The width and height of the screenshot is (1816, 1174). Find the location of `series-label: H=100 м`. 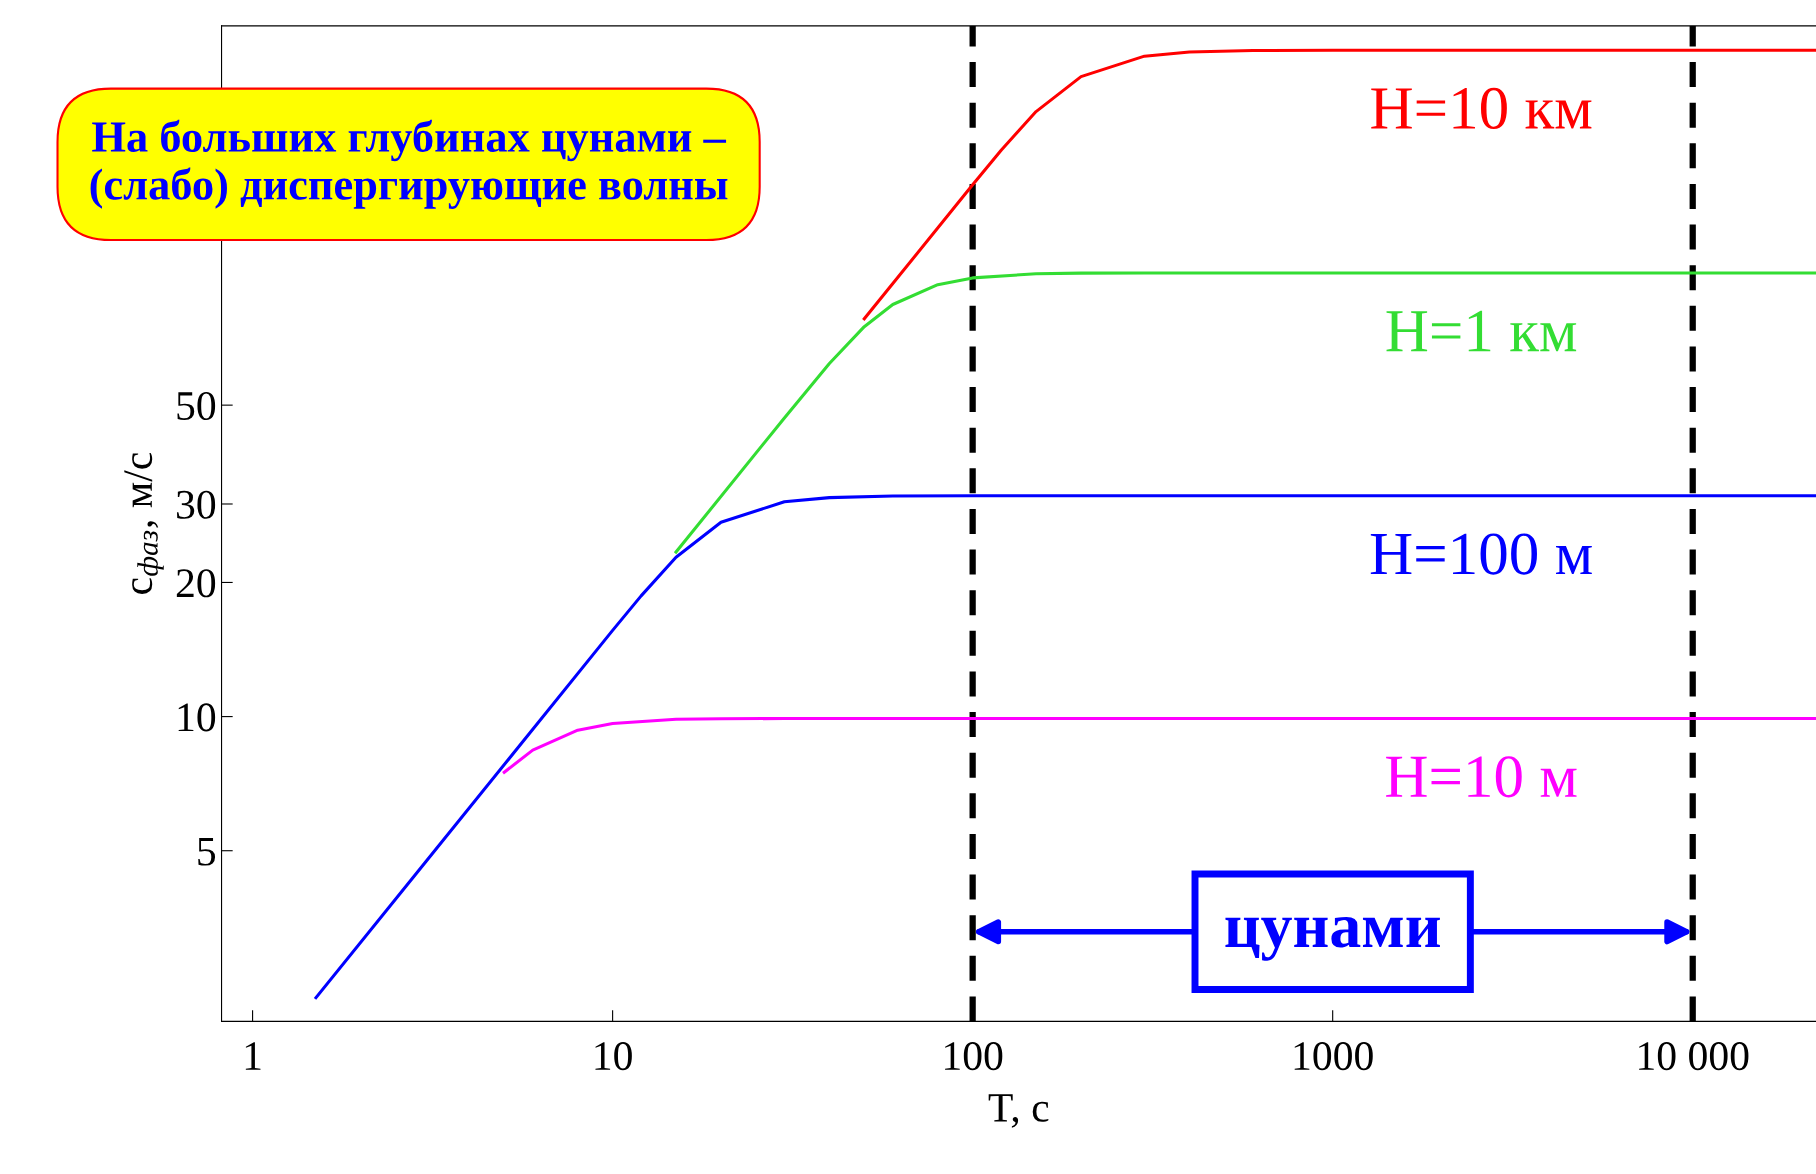

series-label: H=100 м is located at coordinates (1481, 554).